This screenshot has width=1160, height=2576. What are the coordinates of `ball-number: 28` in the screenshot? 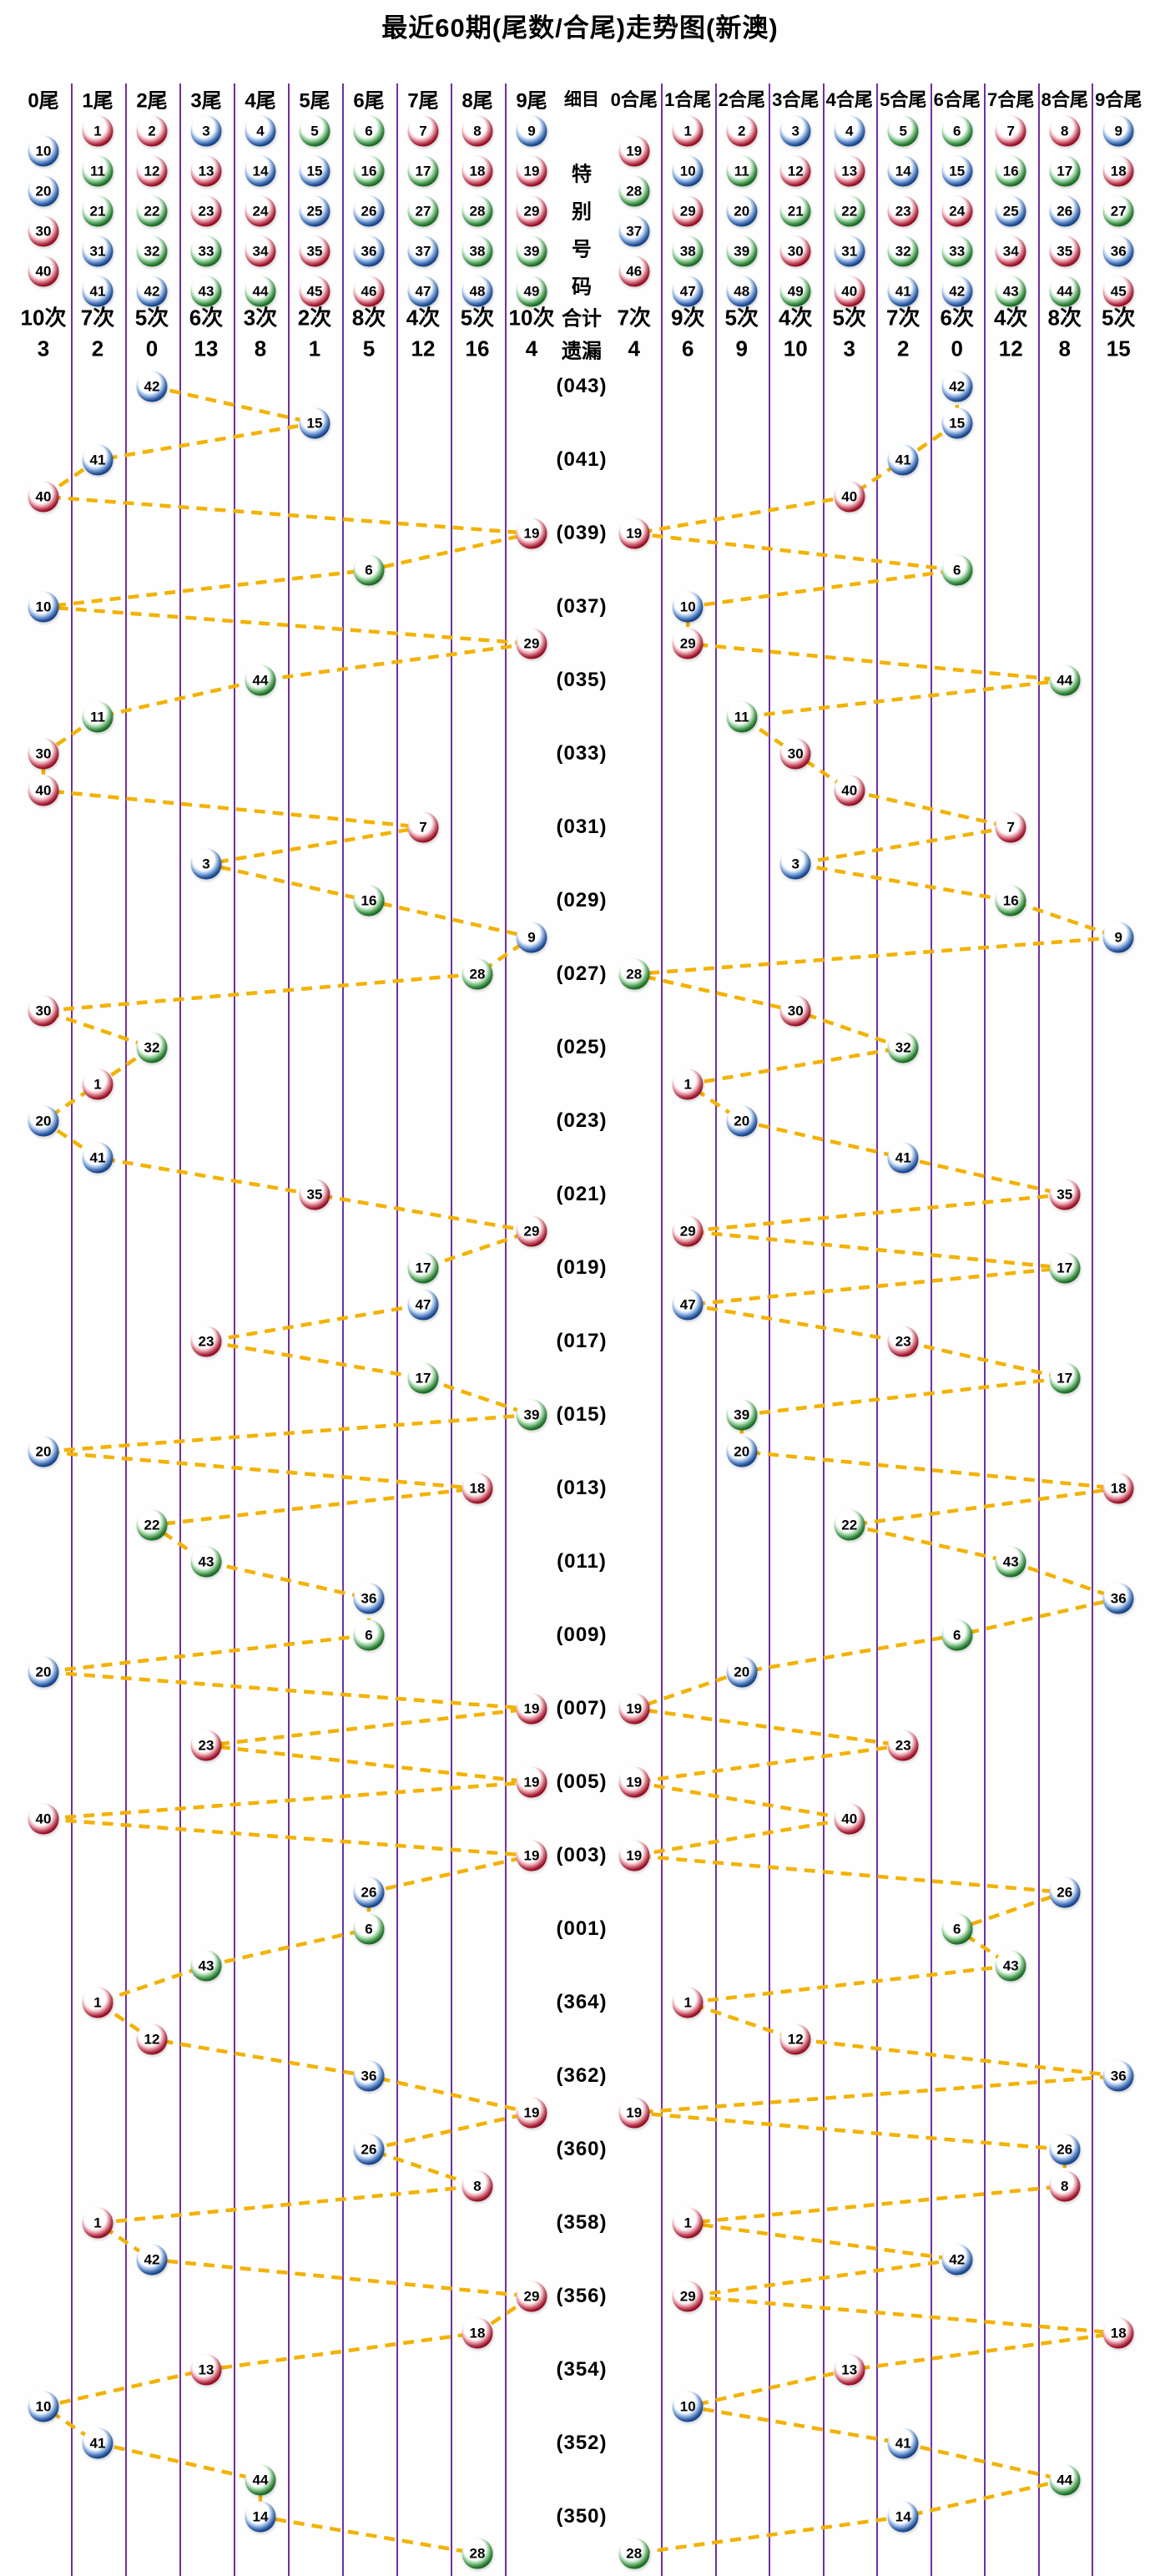 It's located at (477, 974).